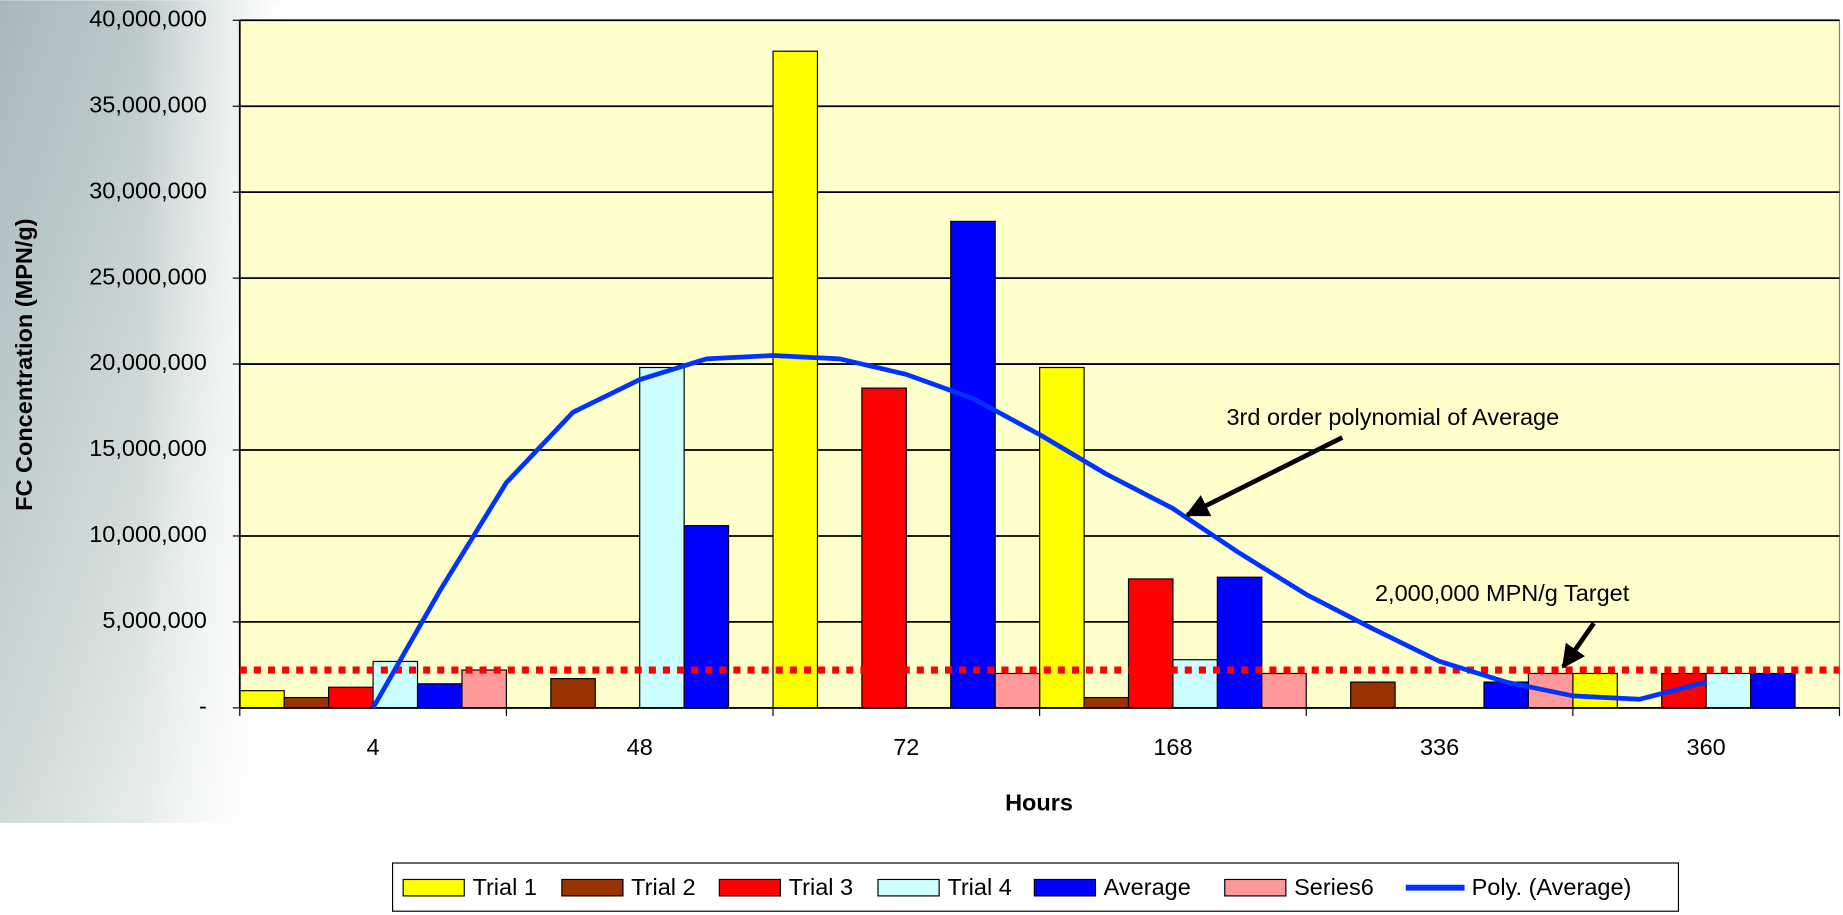  What do you see at coordinates (663, 887) in the screenshot?
I see `legend-label: Trial 2` at bounding box center [663, 887].